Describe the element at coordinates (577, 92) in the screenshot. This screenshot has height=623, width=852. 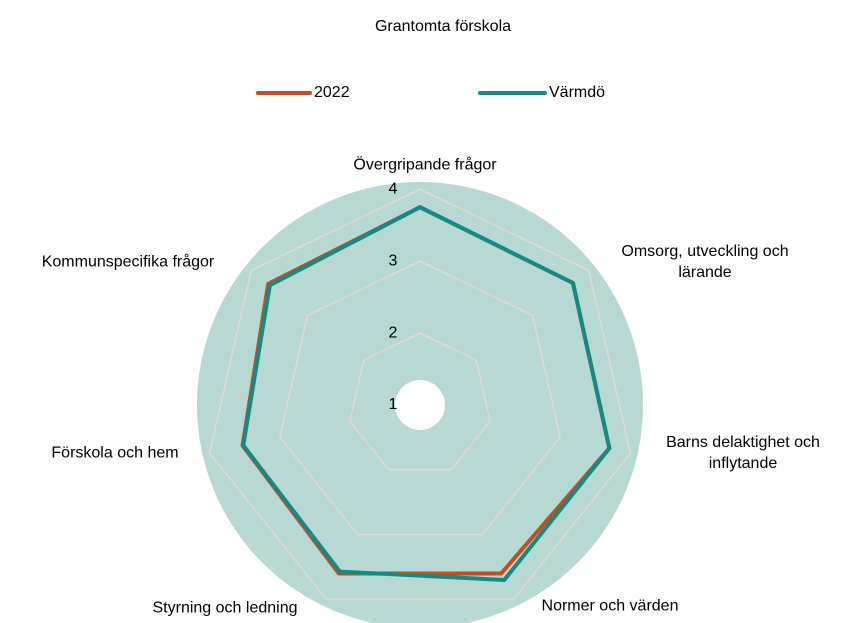
I see `legend-label: Värmdö` at that location.